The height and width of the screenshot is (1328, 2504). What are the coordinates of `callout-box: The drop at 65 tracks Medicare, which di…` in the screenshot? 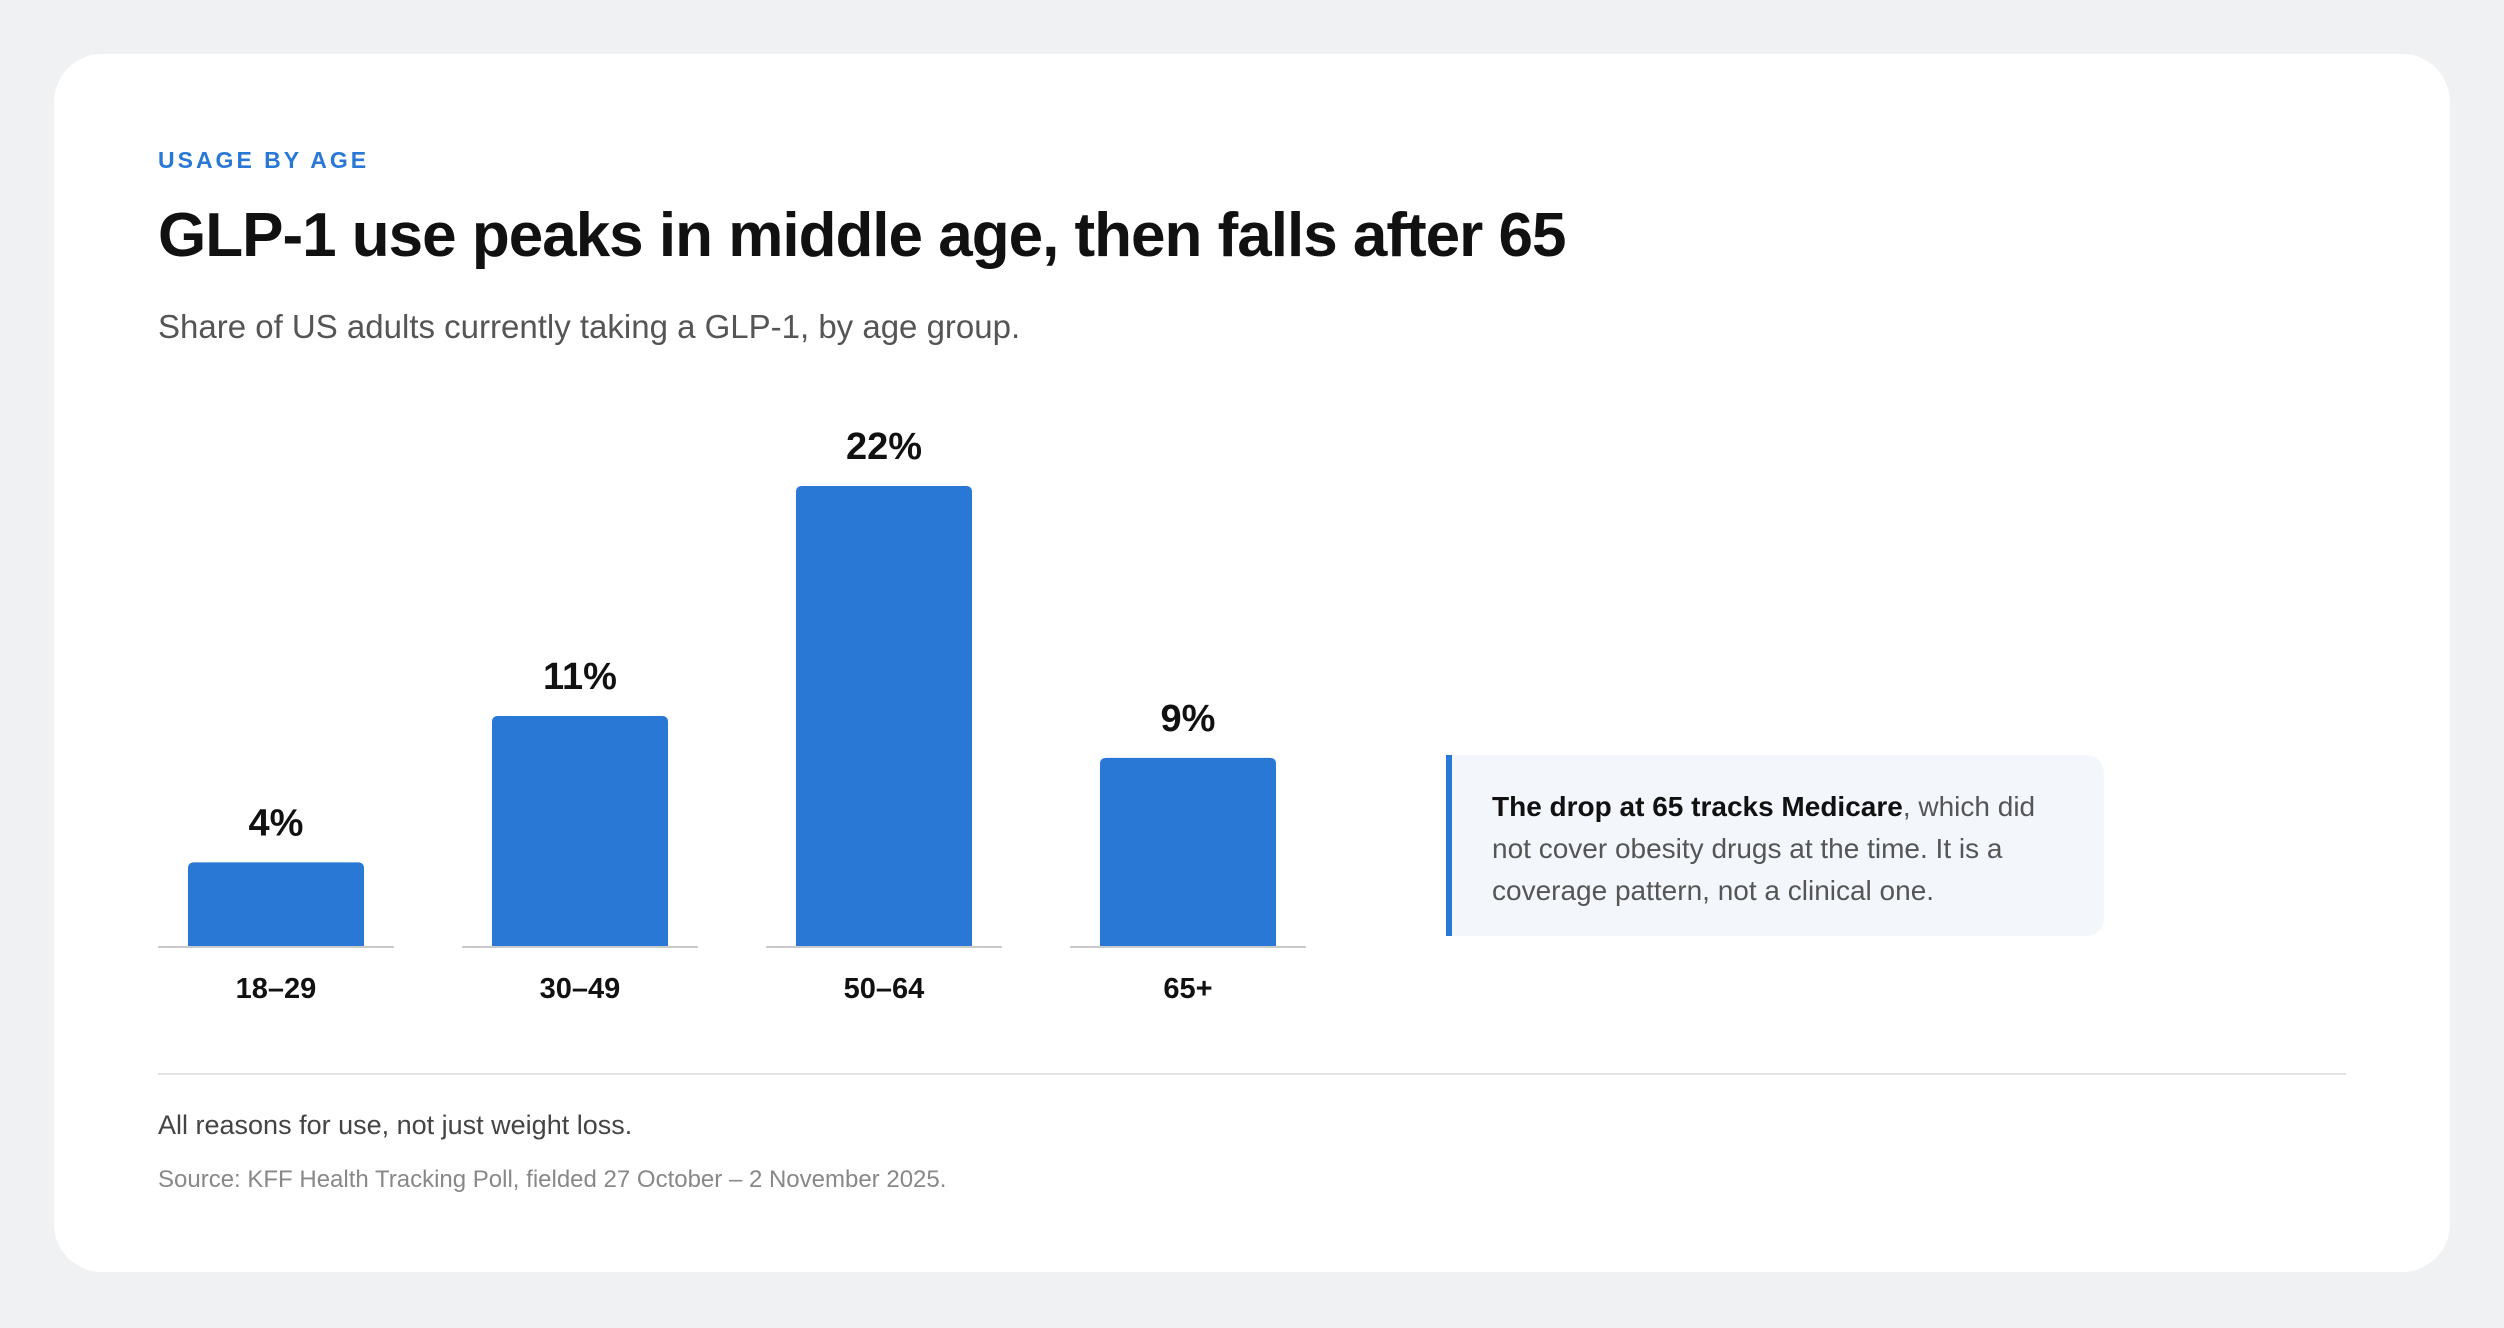 It's located at (1775, 845).